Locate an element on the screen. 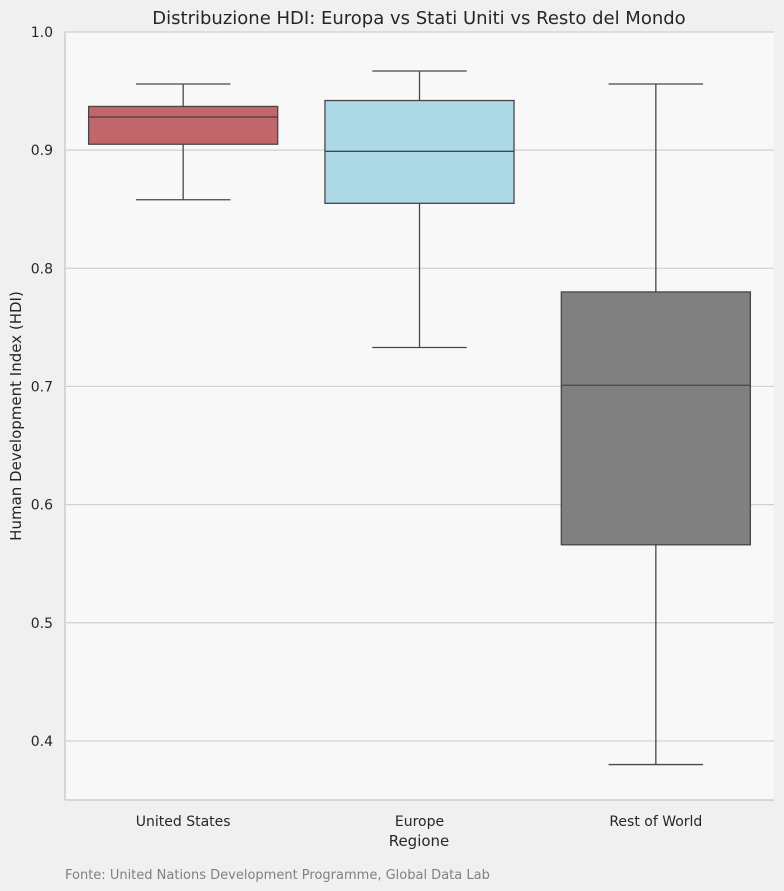 This screenshot has height=891, width=784. y-tick-label-4: 0.8 is located at coordinates (42, 269).